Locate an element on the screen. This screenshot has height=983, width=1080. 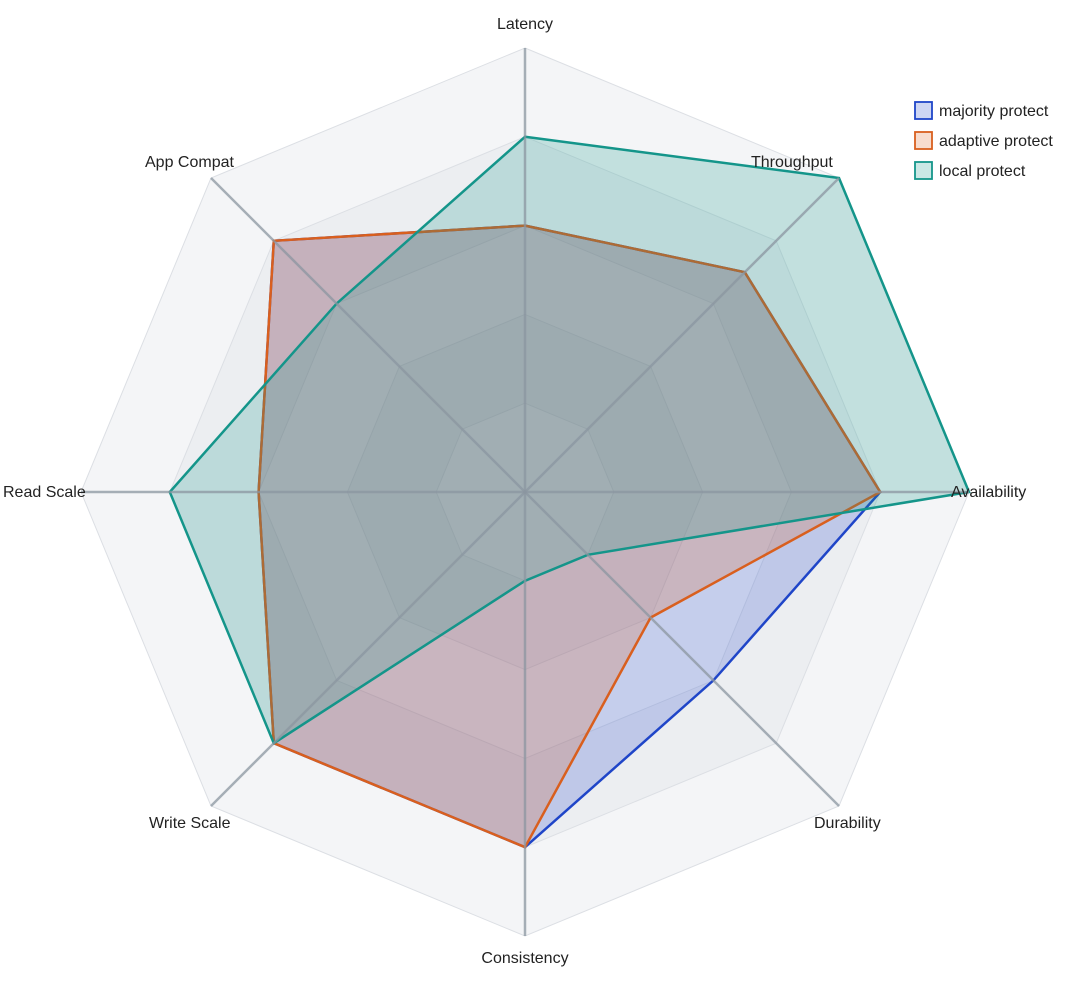
legend-item-0: majority protect is located at coordinates (981, 110).